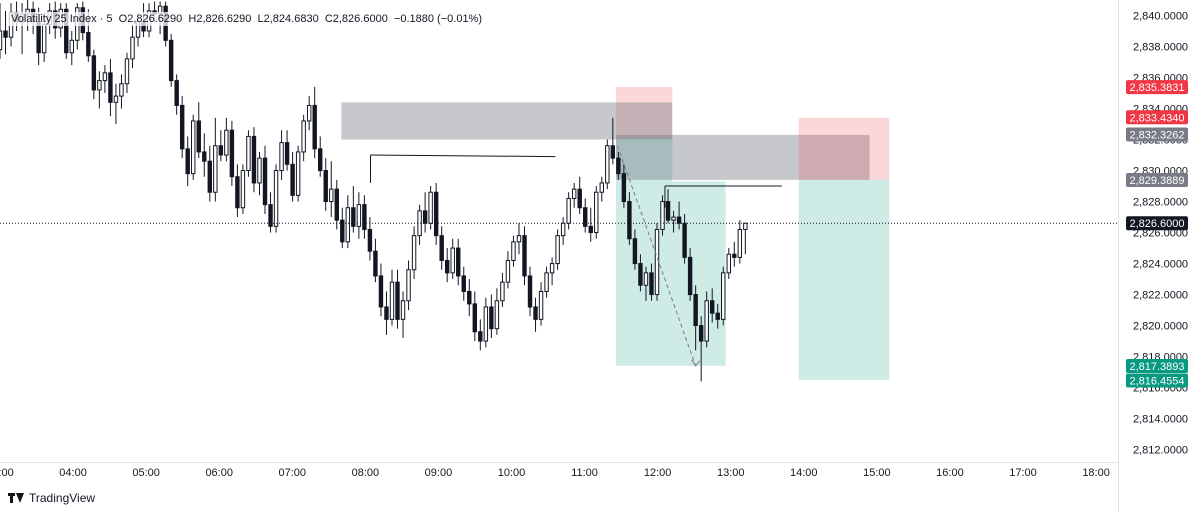 This screenshot has width=1200, height=512. I want to click on time-tick-label: 03:00, so click(7, 473).